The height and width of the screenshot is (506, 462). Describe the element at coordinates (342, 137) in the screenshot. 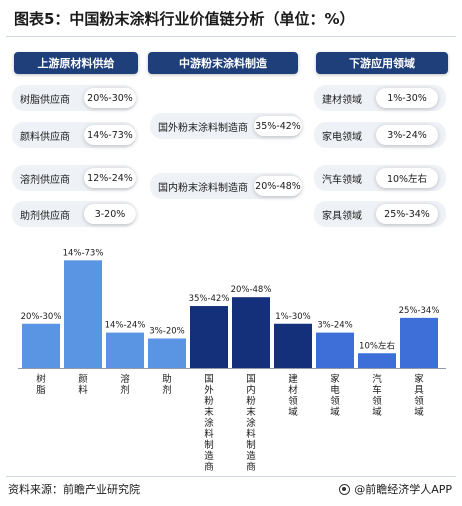

I see `chain-item-name: 家电领域` at that location.